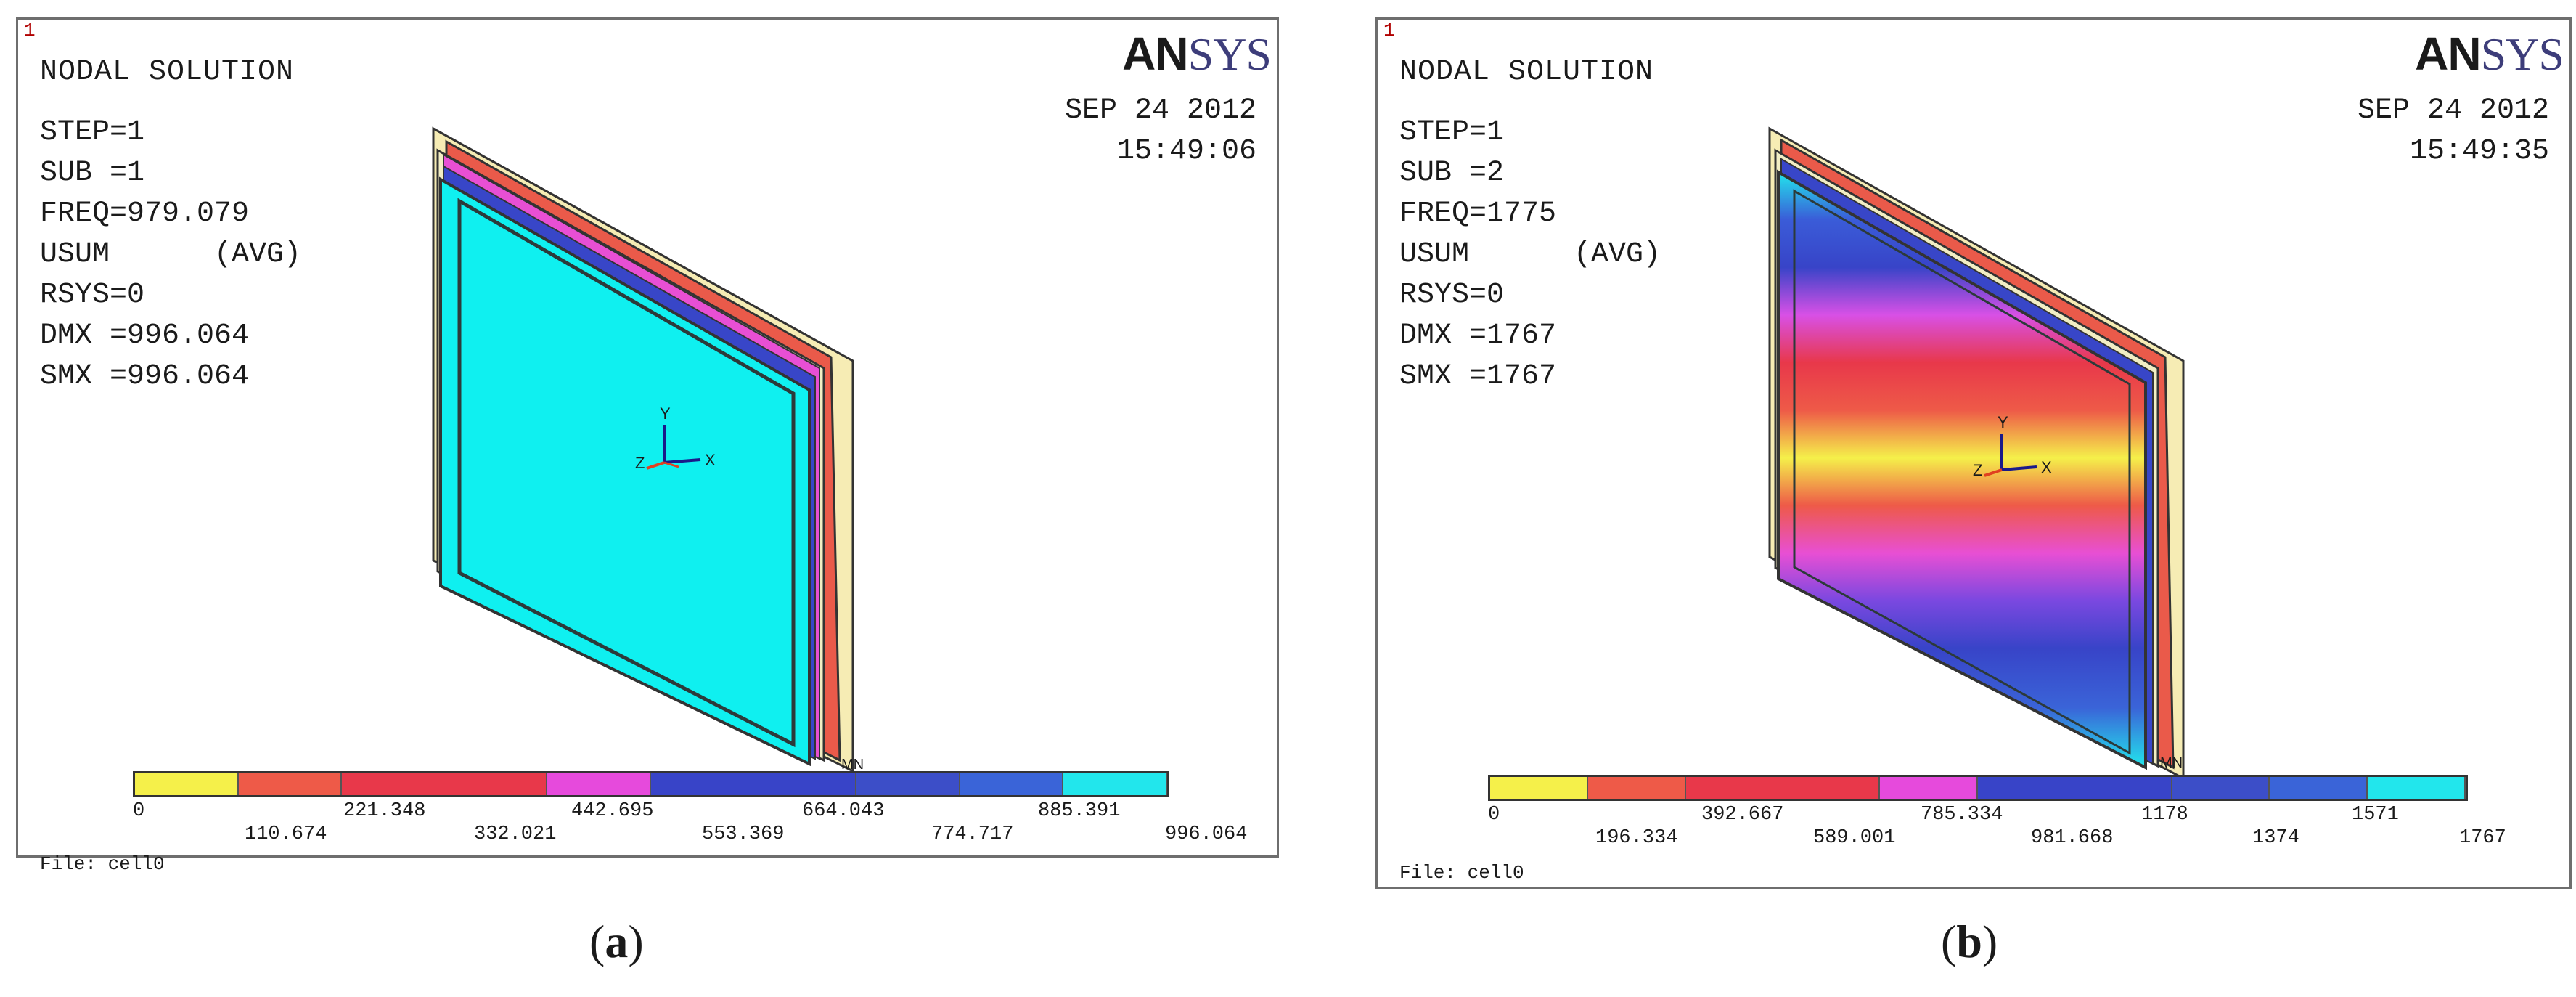 This screenshot has width=2576, height=997. I want to click on legend-label-bottom-4: 996.064, so click(1207, 834).